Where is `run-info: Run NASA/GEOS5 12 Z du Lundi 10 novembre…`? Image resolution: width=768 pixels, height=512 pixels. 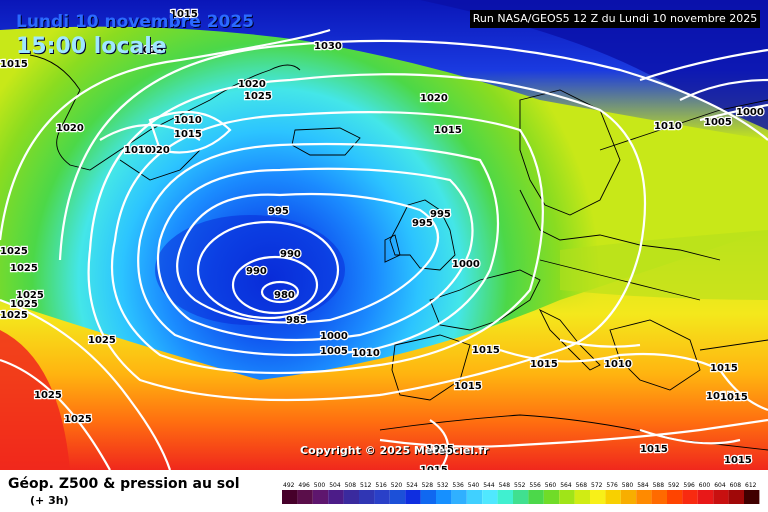 run-info: Run NASA/GEOS5 12 Z du Lundi 10 novembre… is located at coordinates (615, 19).